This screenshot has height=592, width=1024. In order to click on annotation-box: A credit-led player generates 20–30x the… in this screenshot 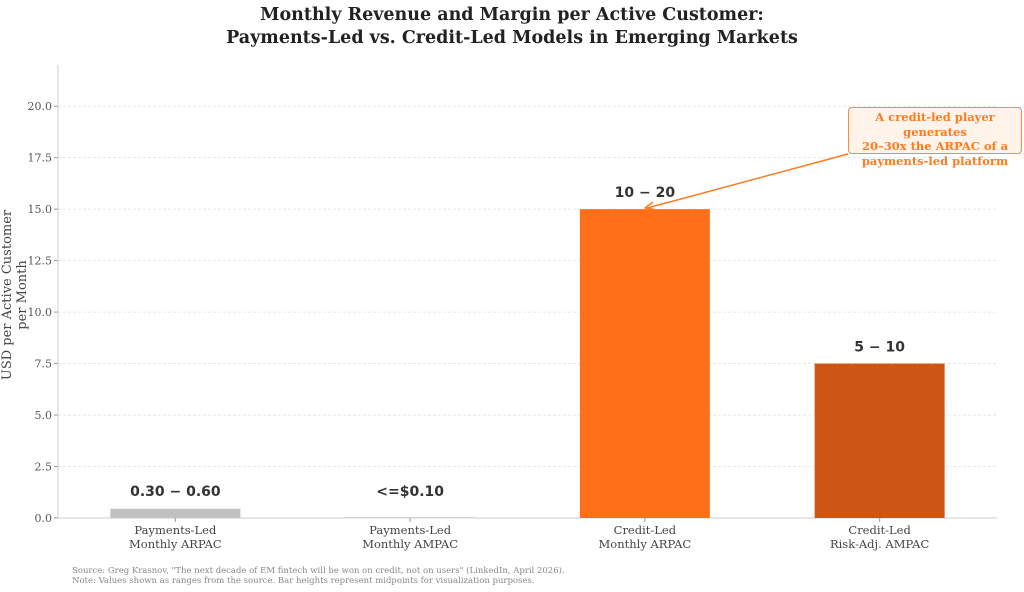, I will do `click(935, 137)`.